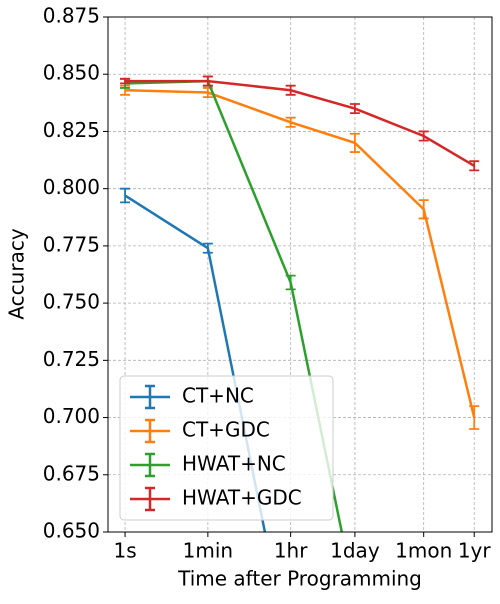 The height and width of the screenshot is (604, 500). Describe the element at coordinates (71, 16) in the screenshot. I see `y-tick-label: 0.875` at that location.